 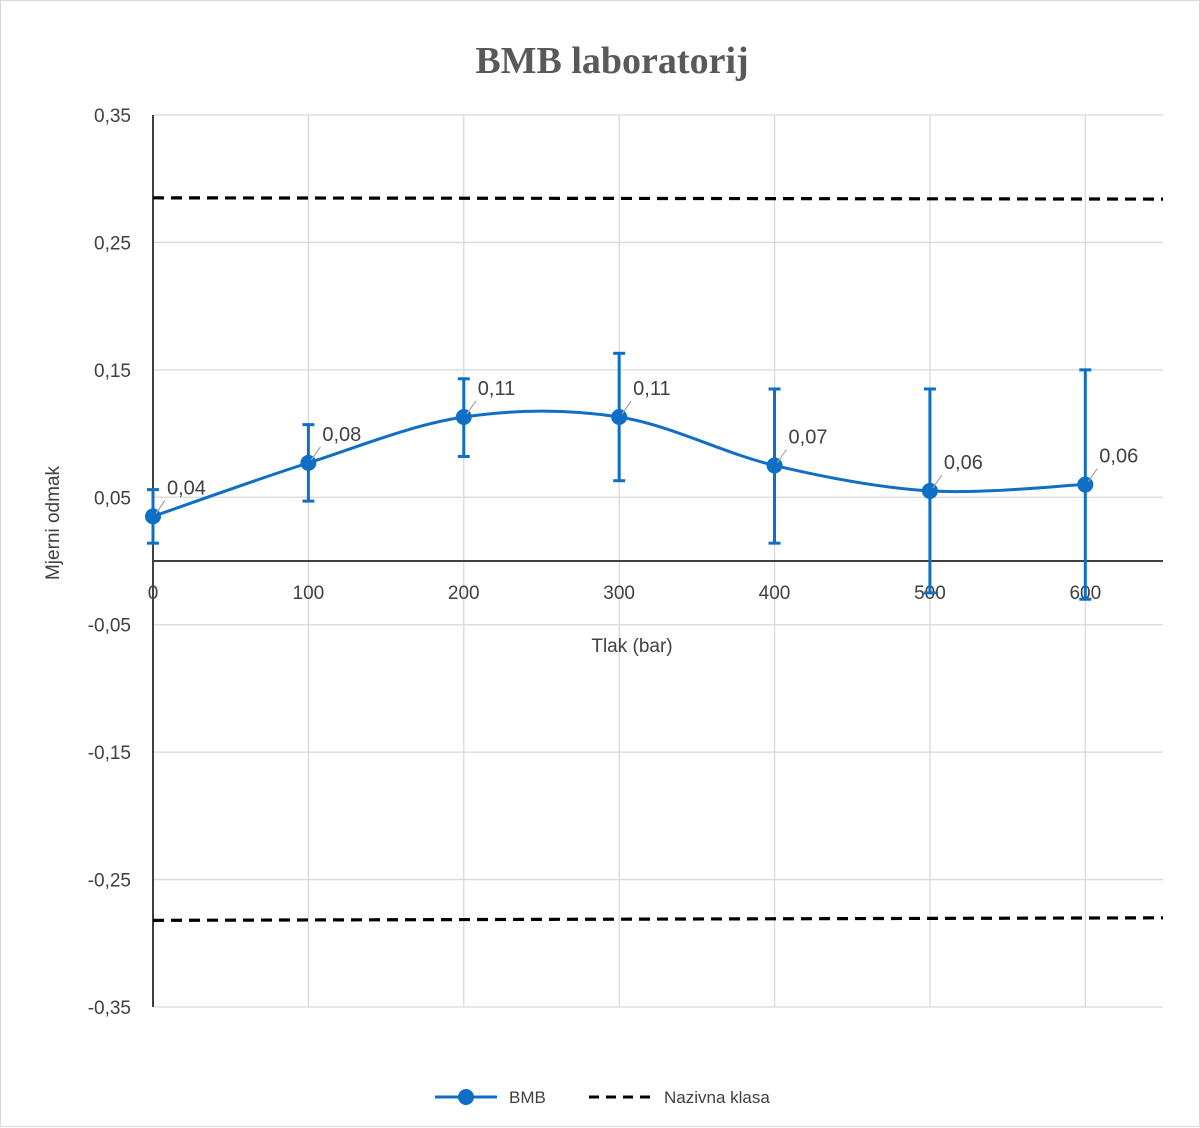 I want to click on nazivna-klasa-upper-line, so click(x=658, y=198).